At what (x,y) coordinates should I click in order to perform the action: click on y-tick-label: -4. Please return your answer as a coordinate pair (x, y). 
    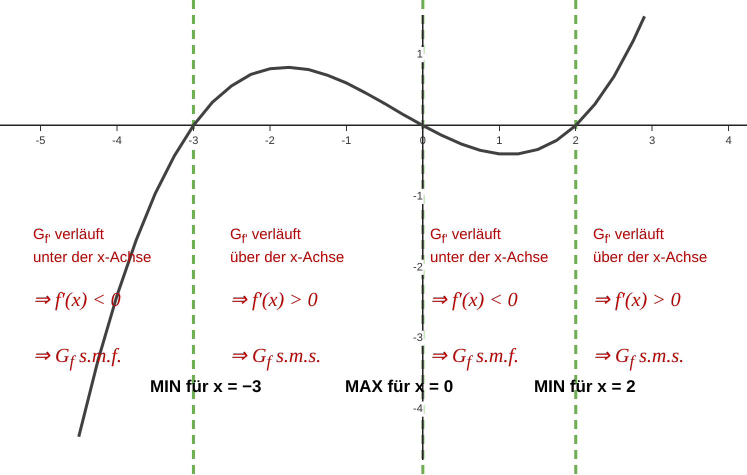
    Looking at the image, I should click on (418, 409).